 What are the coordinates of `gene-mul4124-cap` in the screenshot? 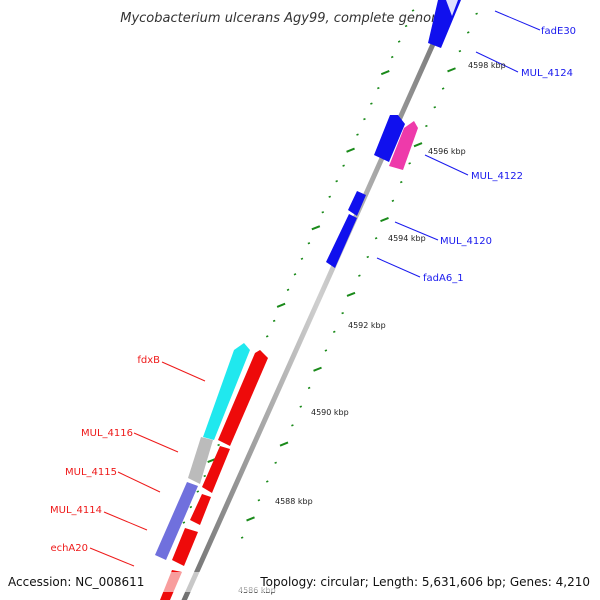 It's located at (452, 8).